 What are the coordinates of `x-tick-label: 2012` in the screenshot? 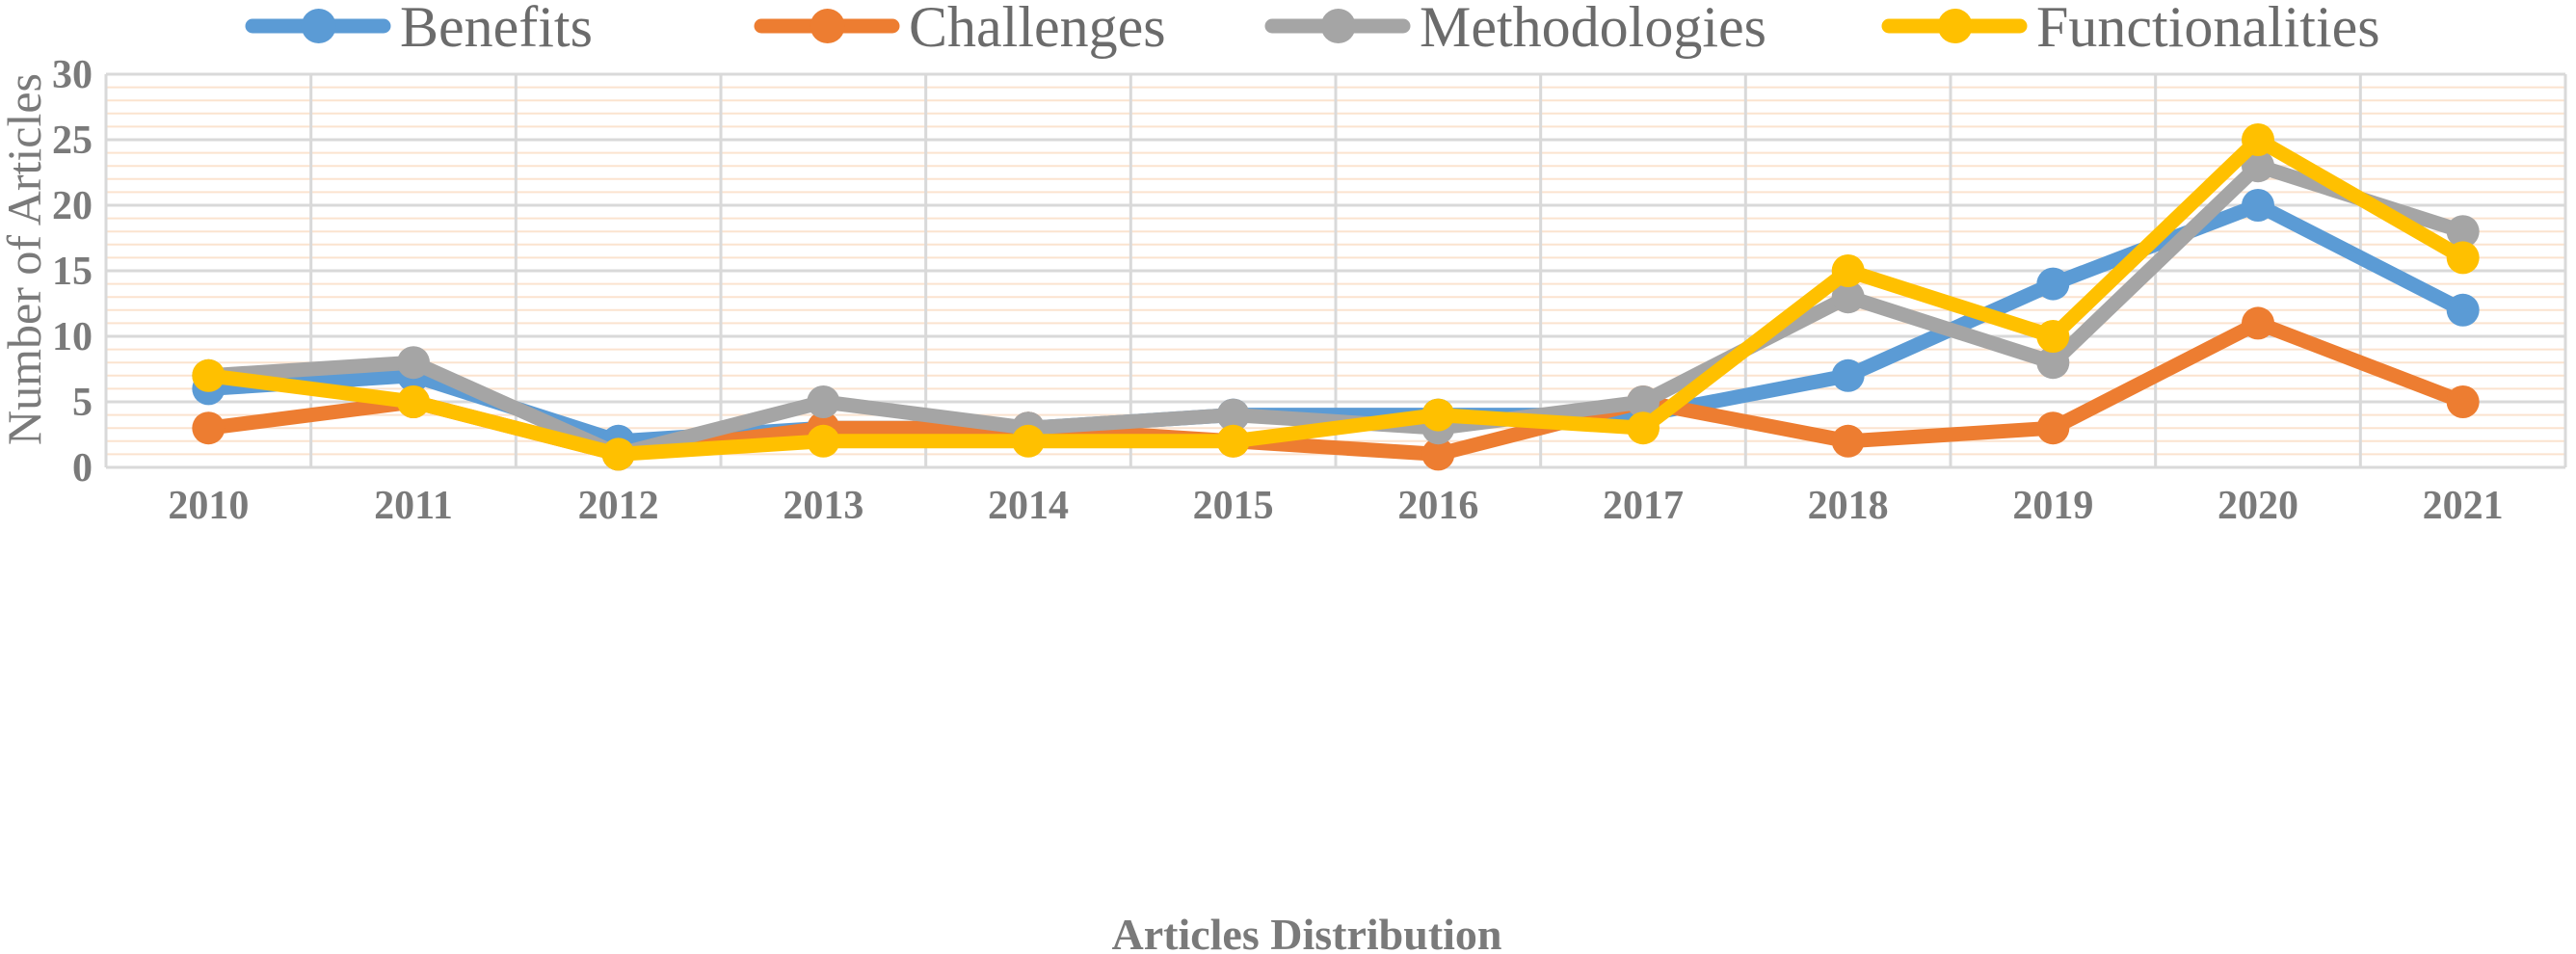 It's located at (618, 506).